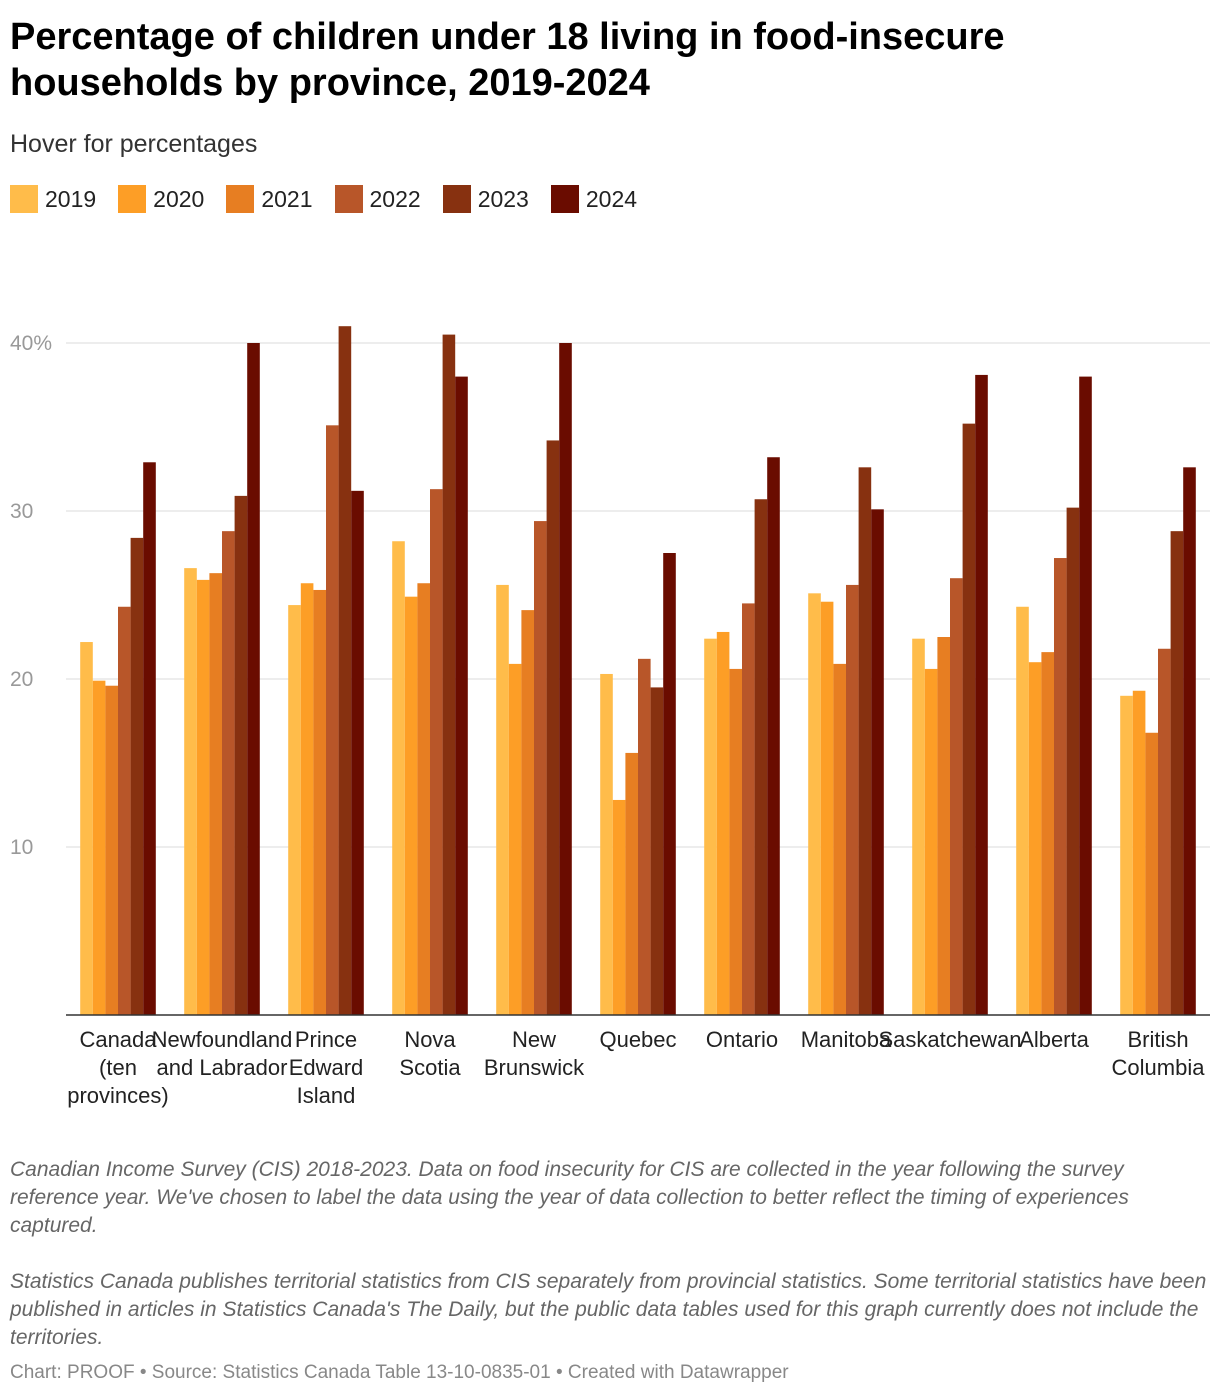  What do you see at coordinates (222, 1053) in the screenshot?
I see `category-label: Newfoundland and Labrador` at bounding box center [222, 1053].